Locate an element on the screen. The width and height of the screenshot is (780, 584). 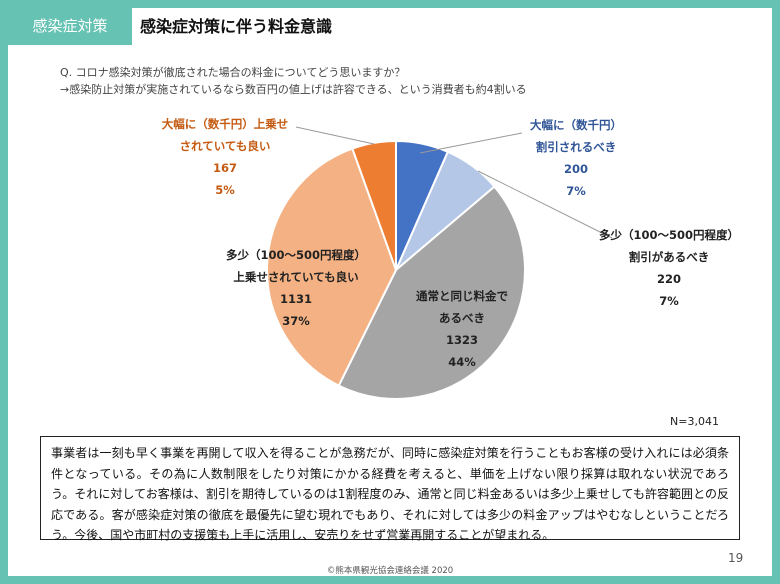
section-tag: 感染症対策 is located at coordinates (70, 26).